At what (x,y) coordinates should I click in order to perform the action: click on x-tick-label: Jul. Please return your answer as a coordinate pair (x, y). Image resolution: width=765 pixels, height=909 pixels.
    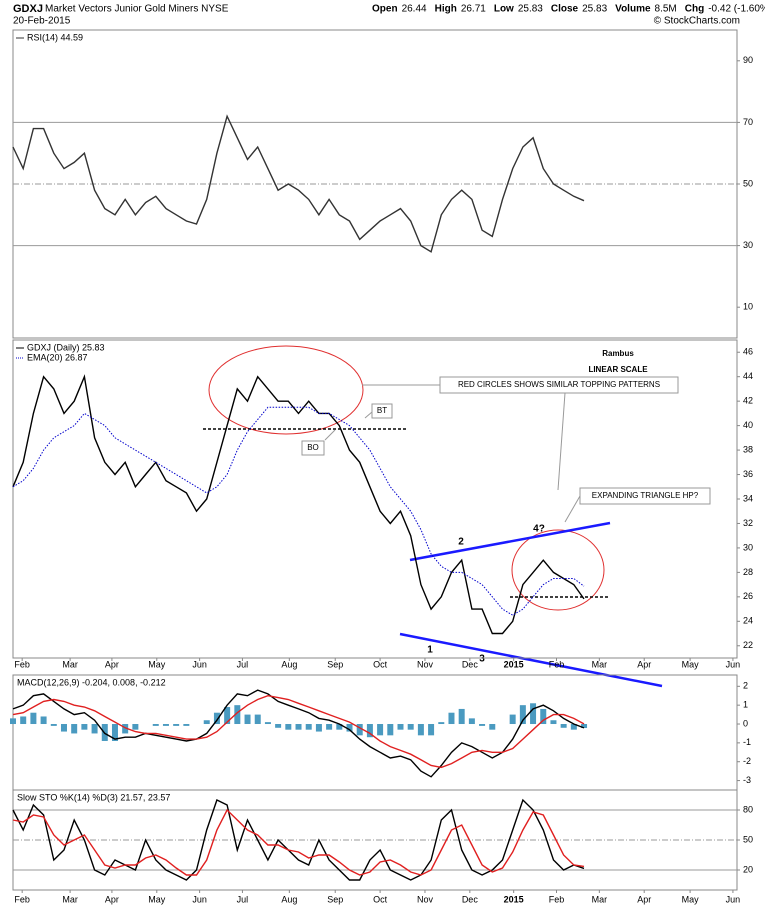
    Looking at the image, I should click on (243, 664).